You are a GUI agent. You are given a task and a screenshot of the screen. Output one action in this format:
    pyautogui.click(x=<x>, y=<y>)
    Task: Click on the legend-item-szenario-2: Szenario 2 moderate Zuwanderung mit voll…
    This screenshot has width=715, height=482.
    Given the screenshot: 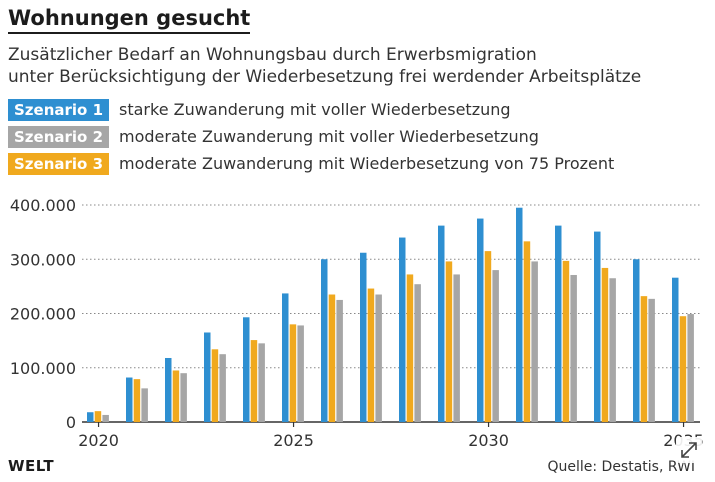 What is the action you would take?
    pyautogui.click(x=311, y=136)
    